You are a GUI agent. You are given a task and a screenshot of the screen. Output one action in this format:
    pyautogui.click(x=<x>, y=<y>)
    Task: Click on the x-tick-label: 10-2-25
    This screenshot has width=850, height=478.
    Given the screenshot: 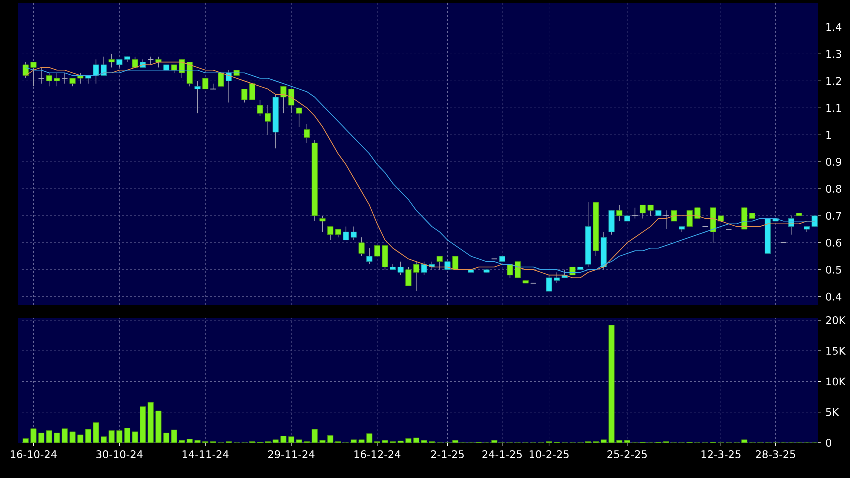 What is the action you would take?
    pyautogui.click(x=549, y=454)
    